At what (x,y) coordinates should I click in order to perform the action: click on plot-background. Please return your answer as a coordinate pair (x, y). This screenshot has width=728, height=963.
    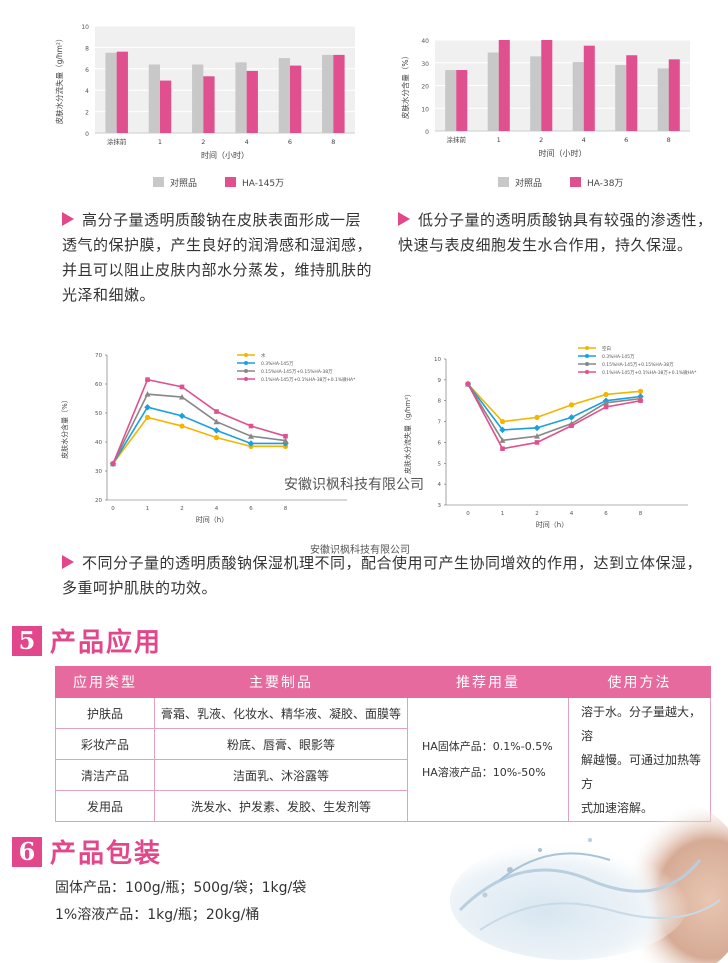
    Looking at the image, I should click on (225, 79).